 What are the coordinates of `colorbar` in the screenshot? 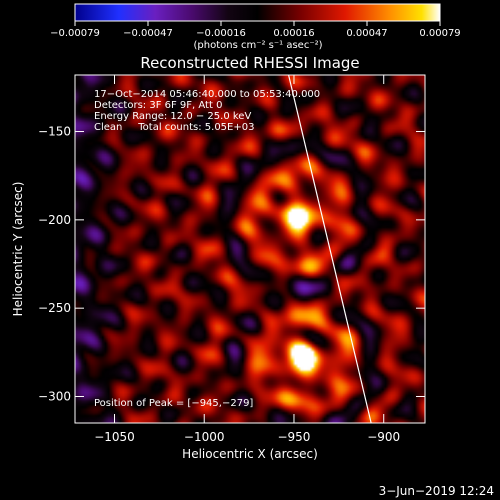 It's located at (257, 12).